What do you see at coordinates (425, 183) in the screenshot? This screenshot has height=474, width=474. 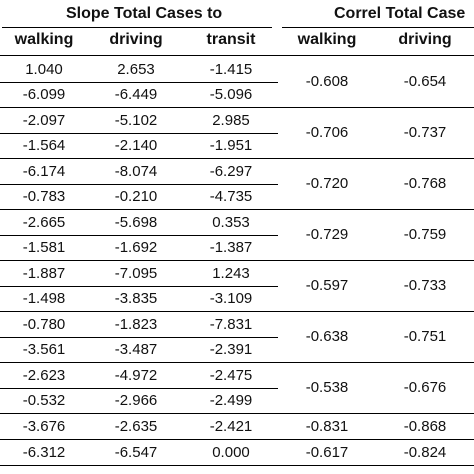 I see `correl-driving-cell: -0.768` at bounding box center [425, 183].